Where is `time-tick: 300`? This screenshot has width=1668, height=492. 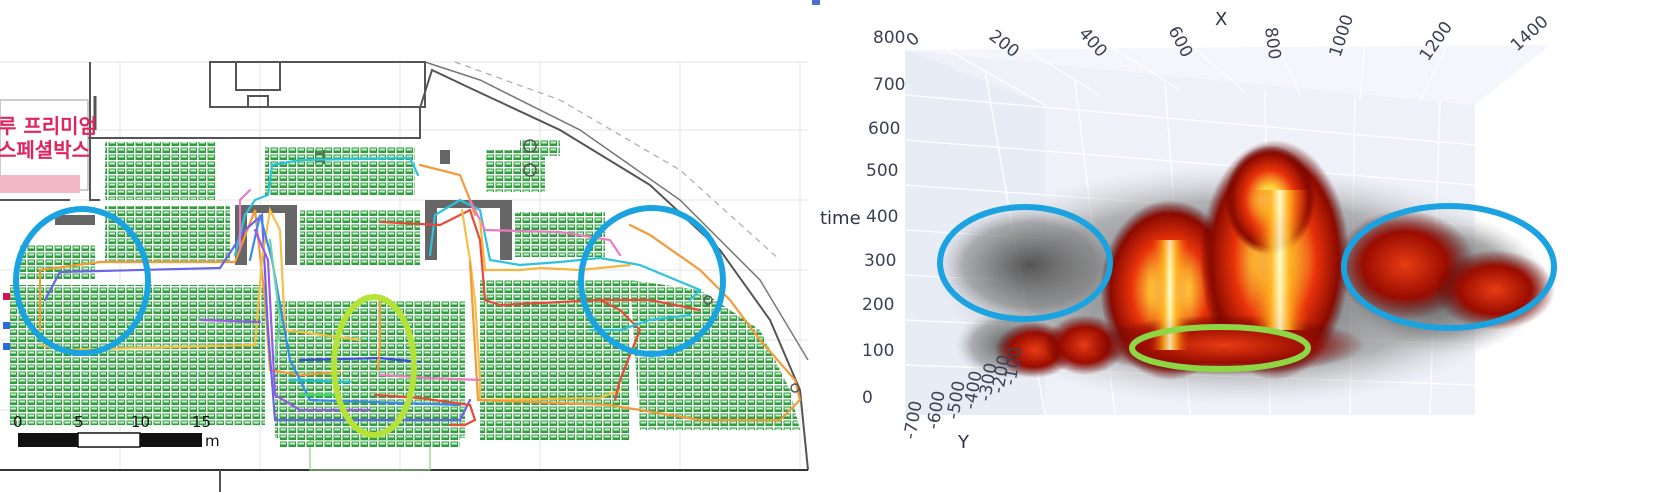 time-tick: 300 is located at coordinates (880, 261).